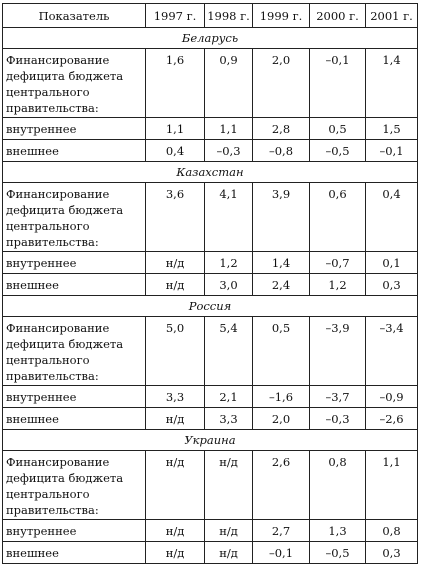 The height and width of the screenshot is (573, 423). Describe the element at coordinates (281, 485) in the screenshot. I see `cell-value: 2,6` at that location.